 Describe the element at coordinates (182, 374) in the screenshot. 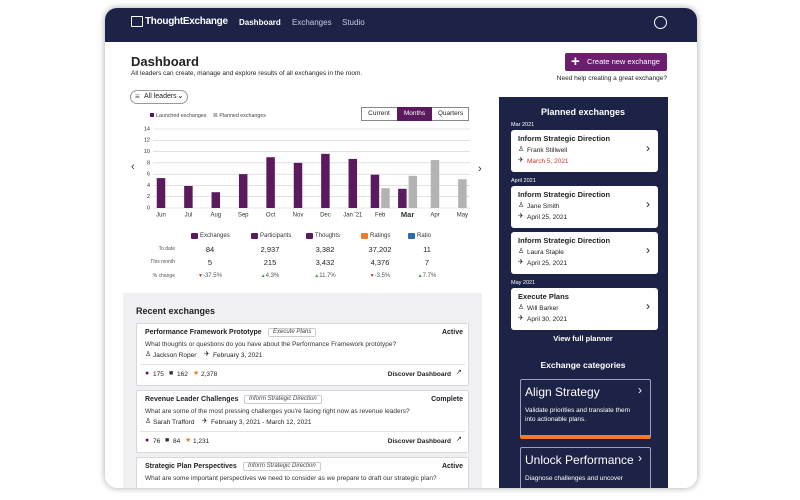

I see `exchange-stat: 162` at that location.